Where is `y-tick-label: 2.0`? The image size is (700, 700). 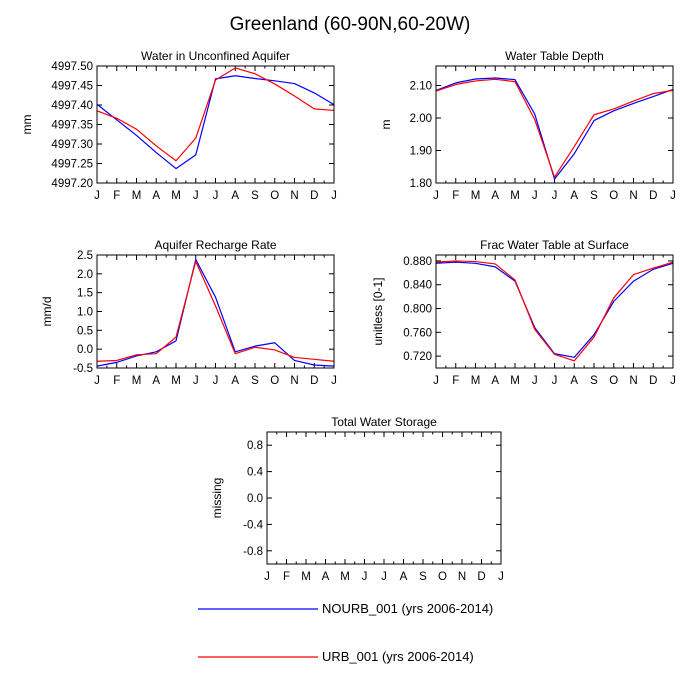 y-tick-label: 2.0 is located at coordinates (85, 275).